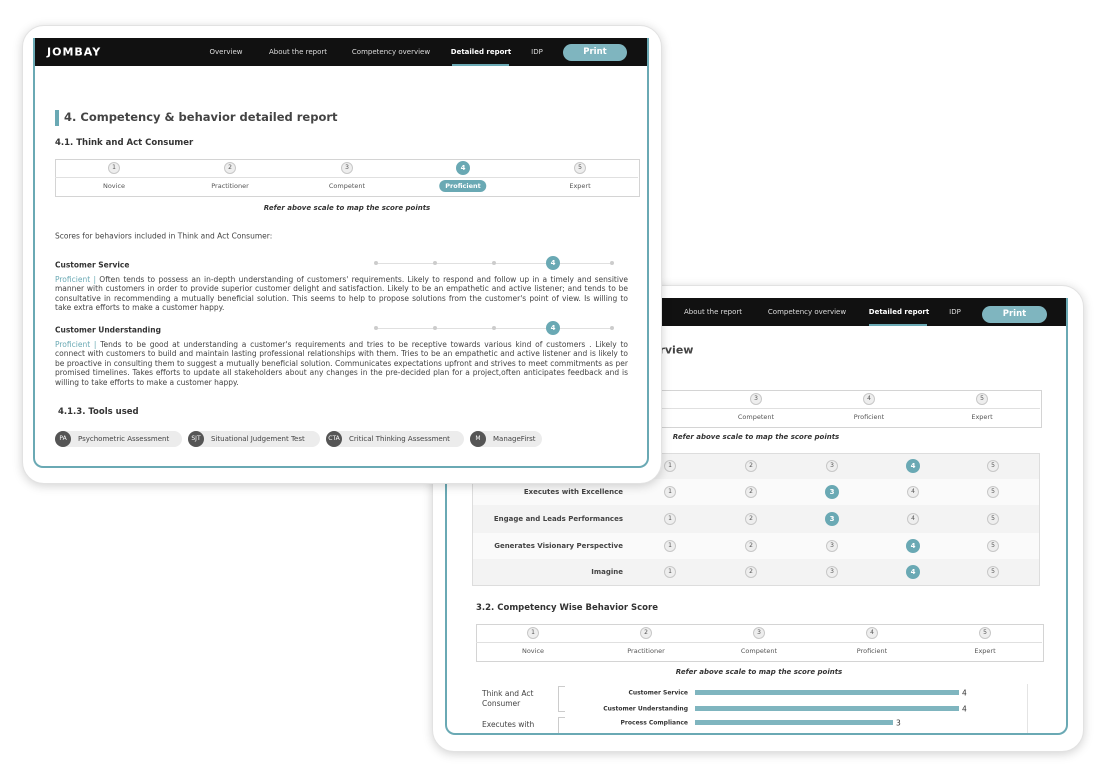 The image size is (1100, 773). Describe the element at coordinates (124, 143) in the screenshot. I see `subsection-title: 4.1. Think and Act Consumer` at that location.